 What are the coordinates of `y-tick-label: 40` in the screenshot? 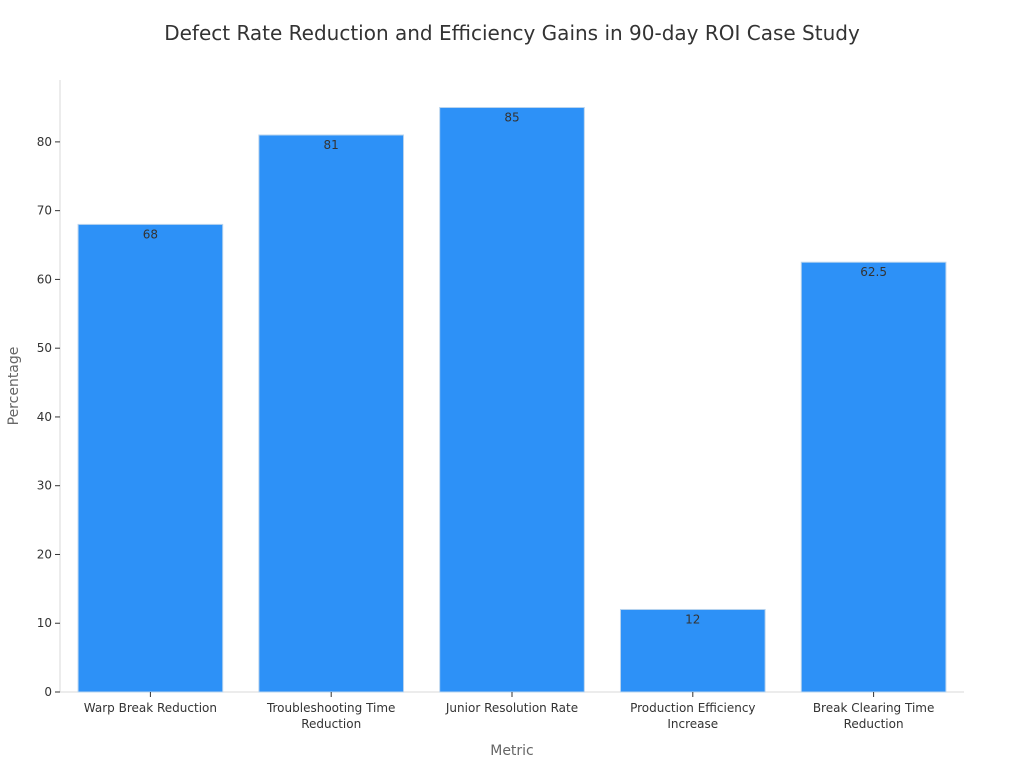 It's located at (44, 417).